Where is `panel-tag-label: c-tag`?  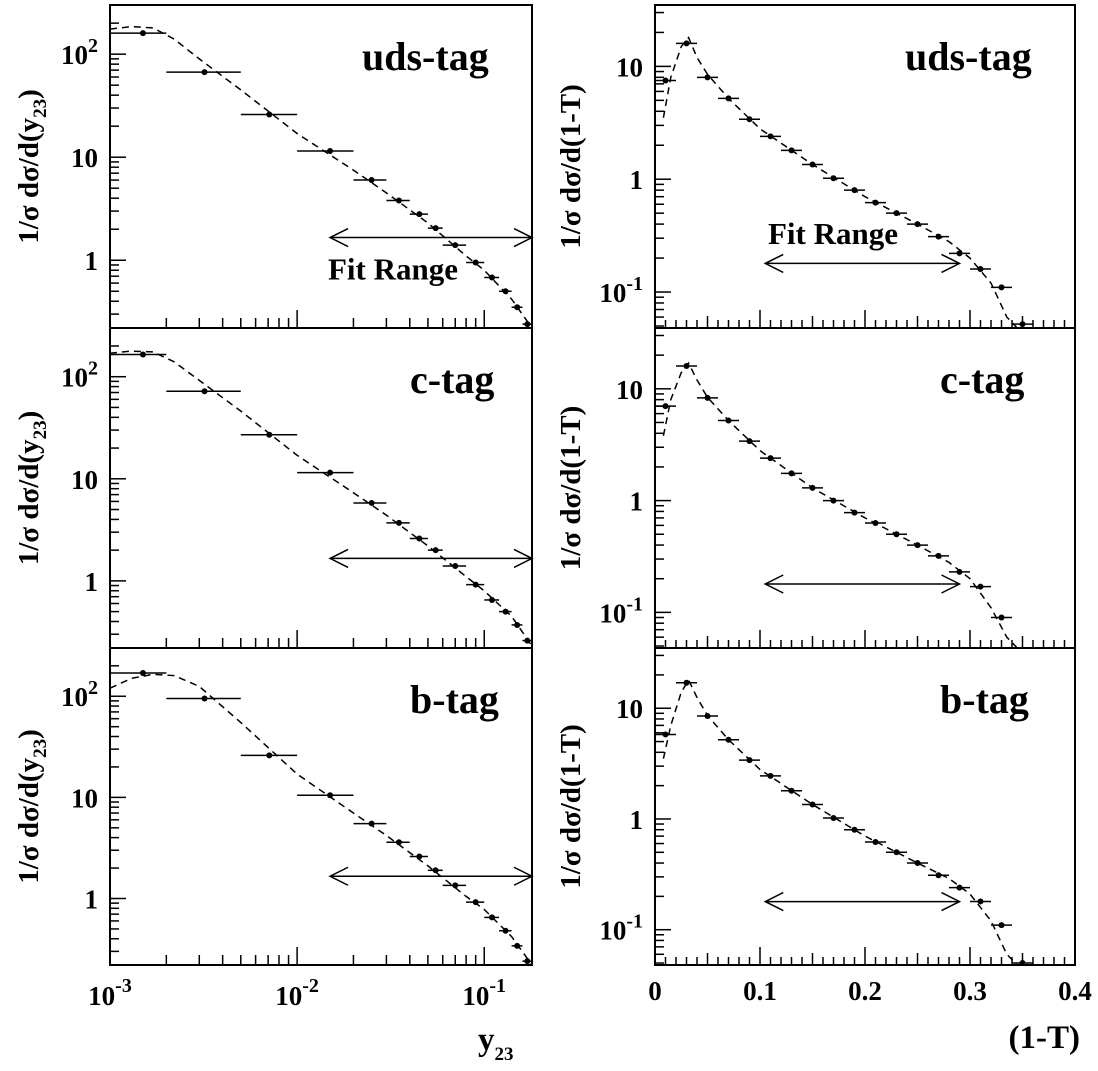
panel-tag-label: c-tag is located at coordinates (982, 379).